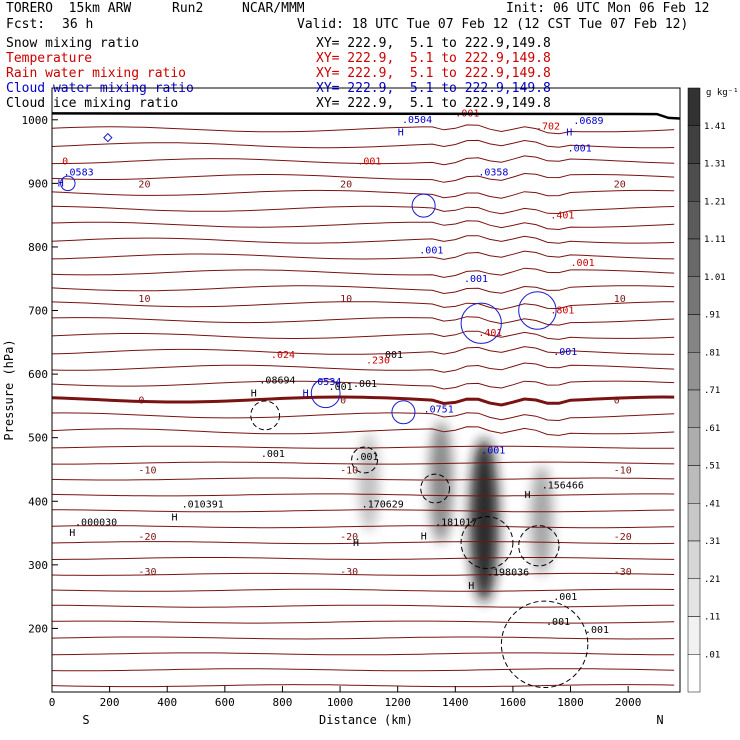 The height and width of the screenshot is (740, 740). I want to click on isotherm-label-5-1: 20, so click(346, 184).